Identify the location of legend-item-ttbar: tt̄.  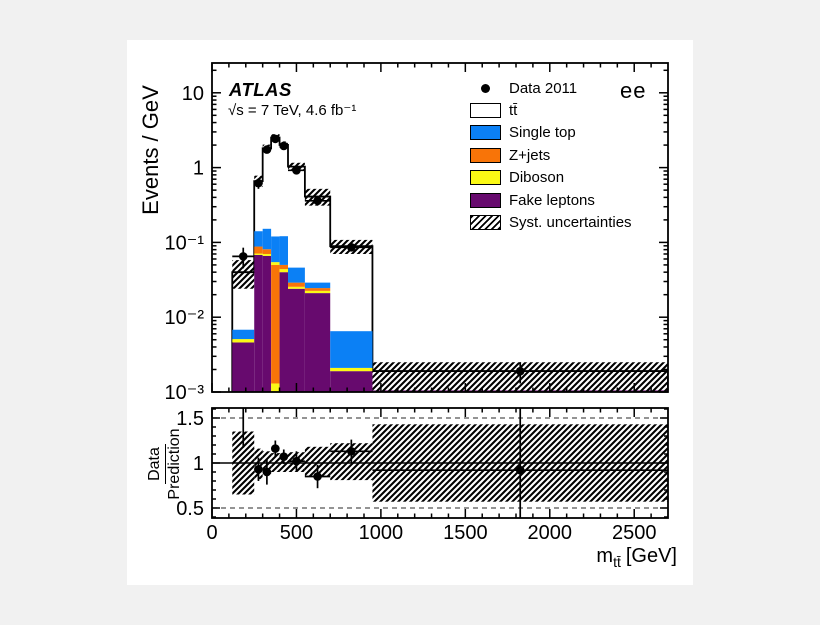
(551, 110).